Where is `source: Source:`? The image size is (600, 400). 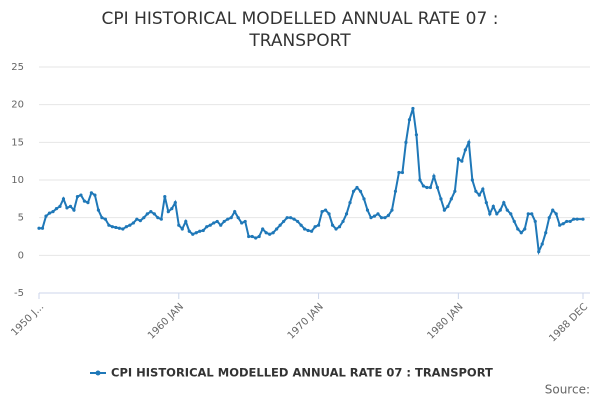
source: Source: is located at coordinates (567, 390).